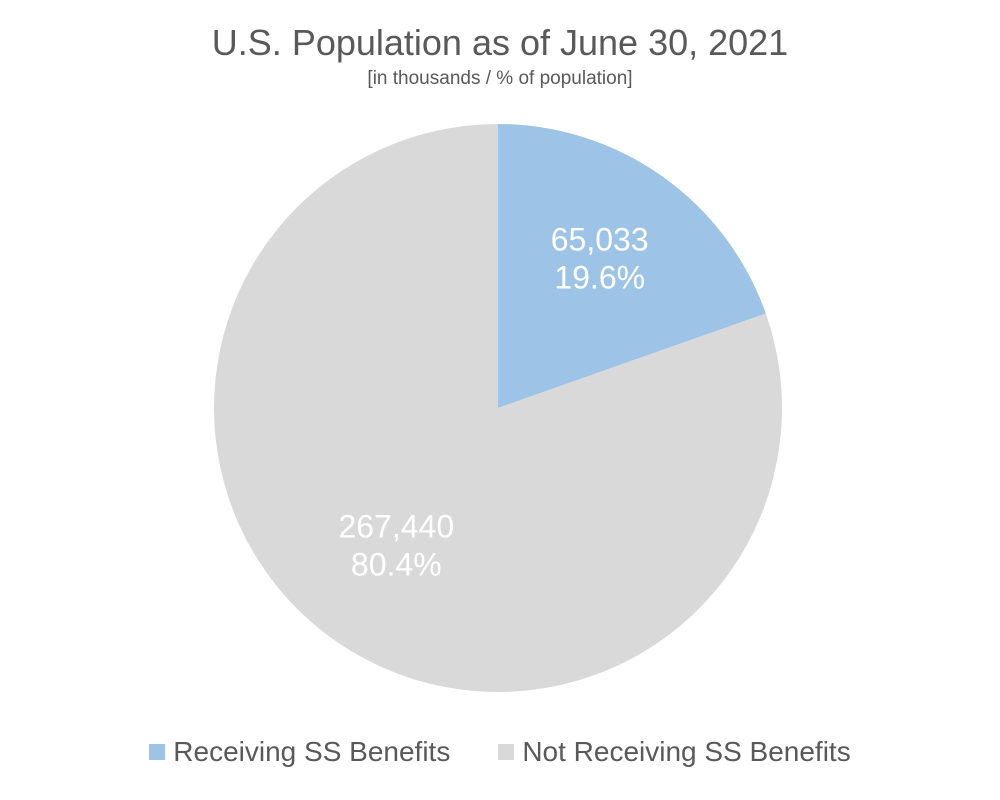  What do you see at coordinates (600, 239) in the screenshot?
I see `value-label-receiving: 65,033` at bounding box center [600, 239].